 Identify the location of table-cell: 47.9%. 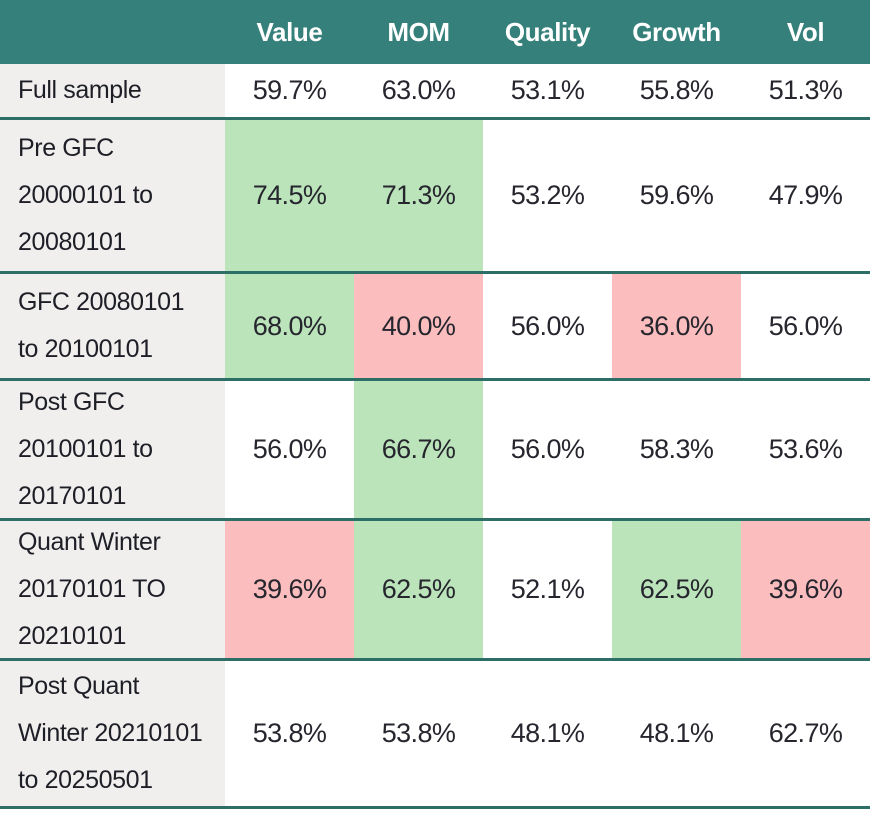
(805, 195).